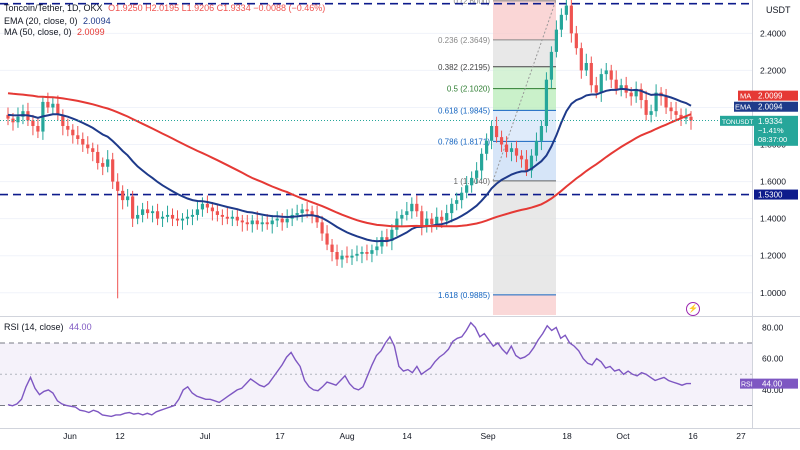 Image resolution: width=800 pixels, height=450 pixels. What do you see at coordinates (776, 130) in the screenshot?
I see `last-price-box` at bounding box center [776, 130].